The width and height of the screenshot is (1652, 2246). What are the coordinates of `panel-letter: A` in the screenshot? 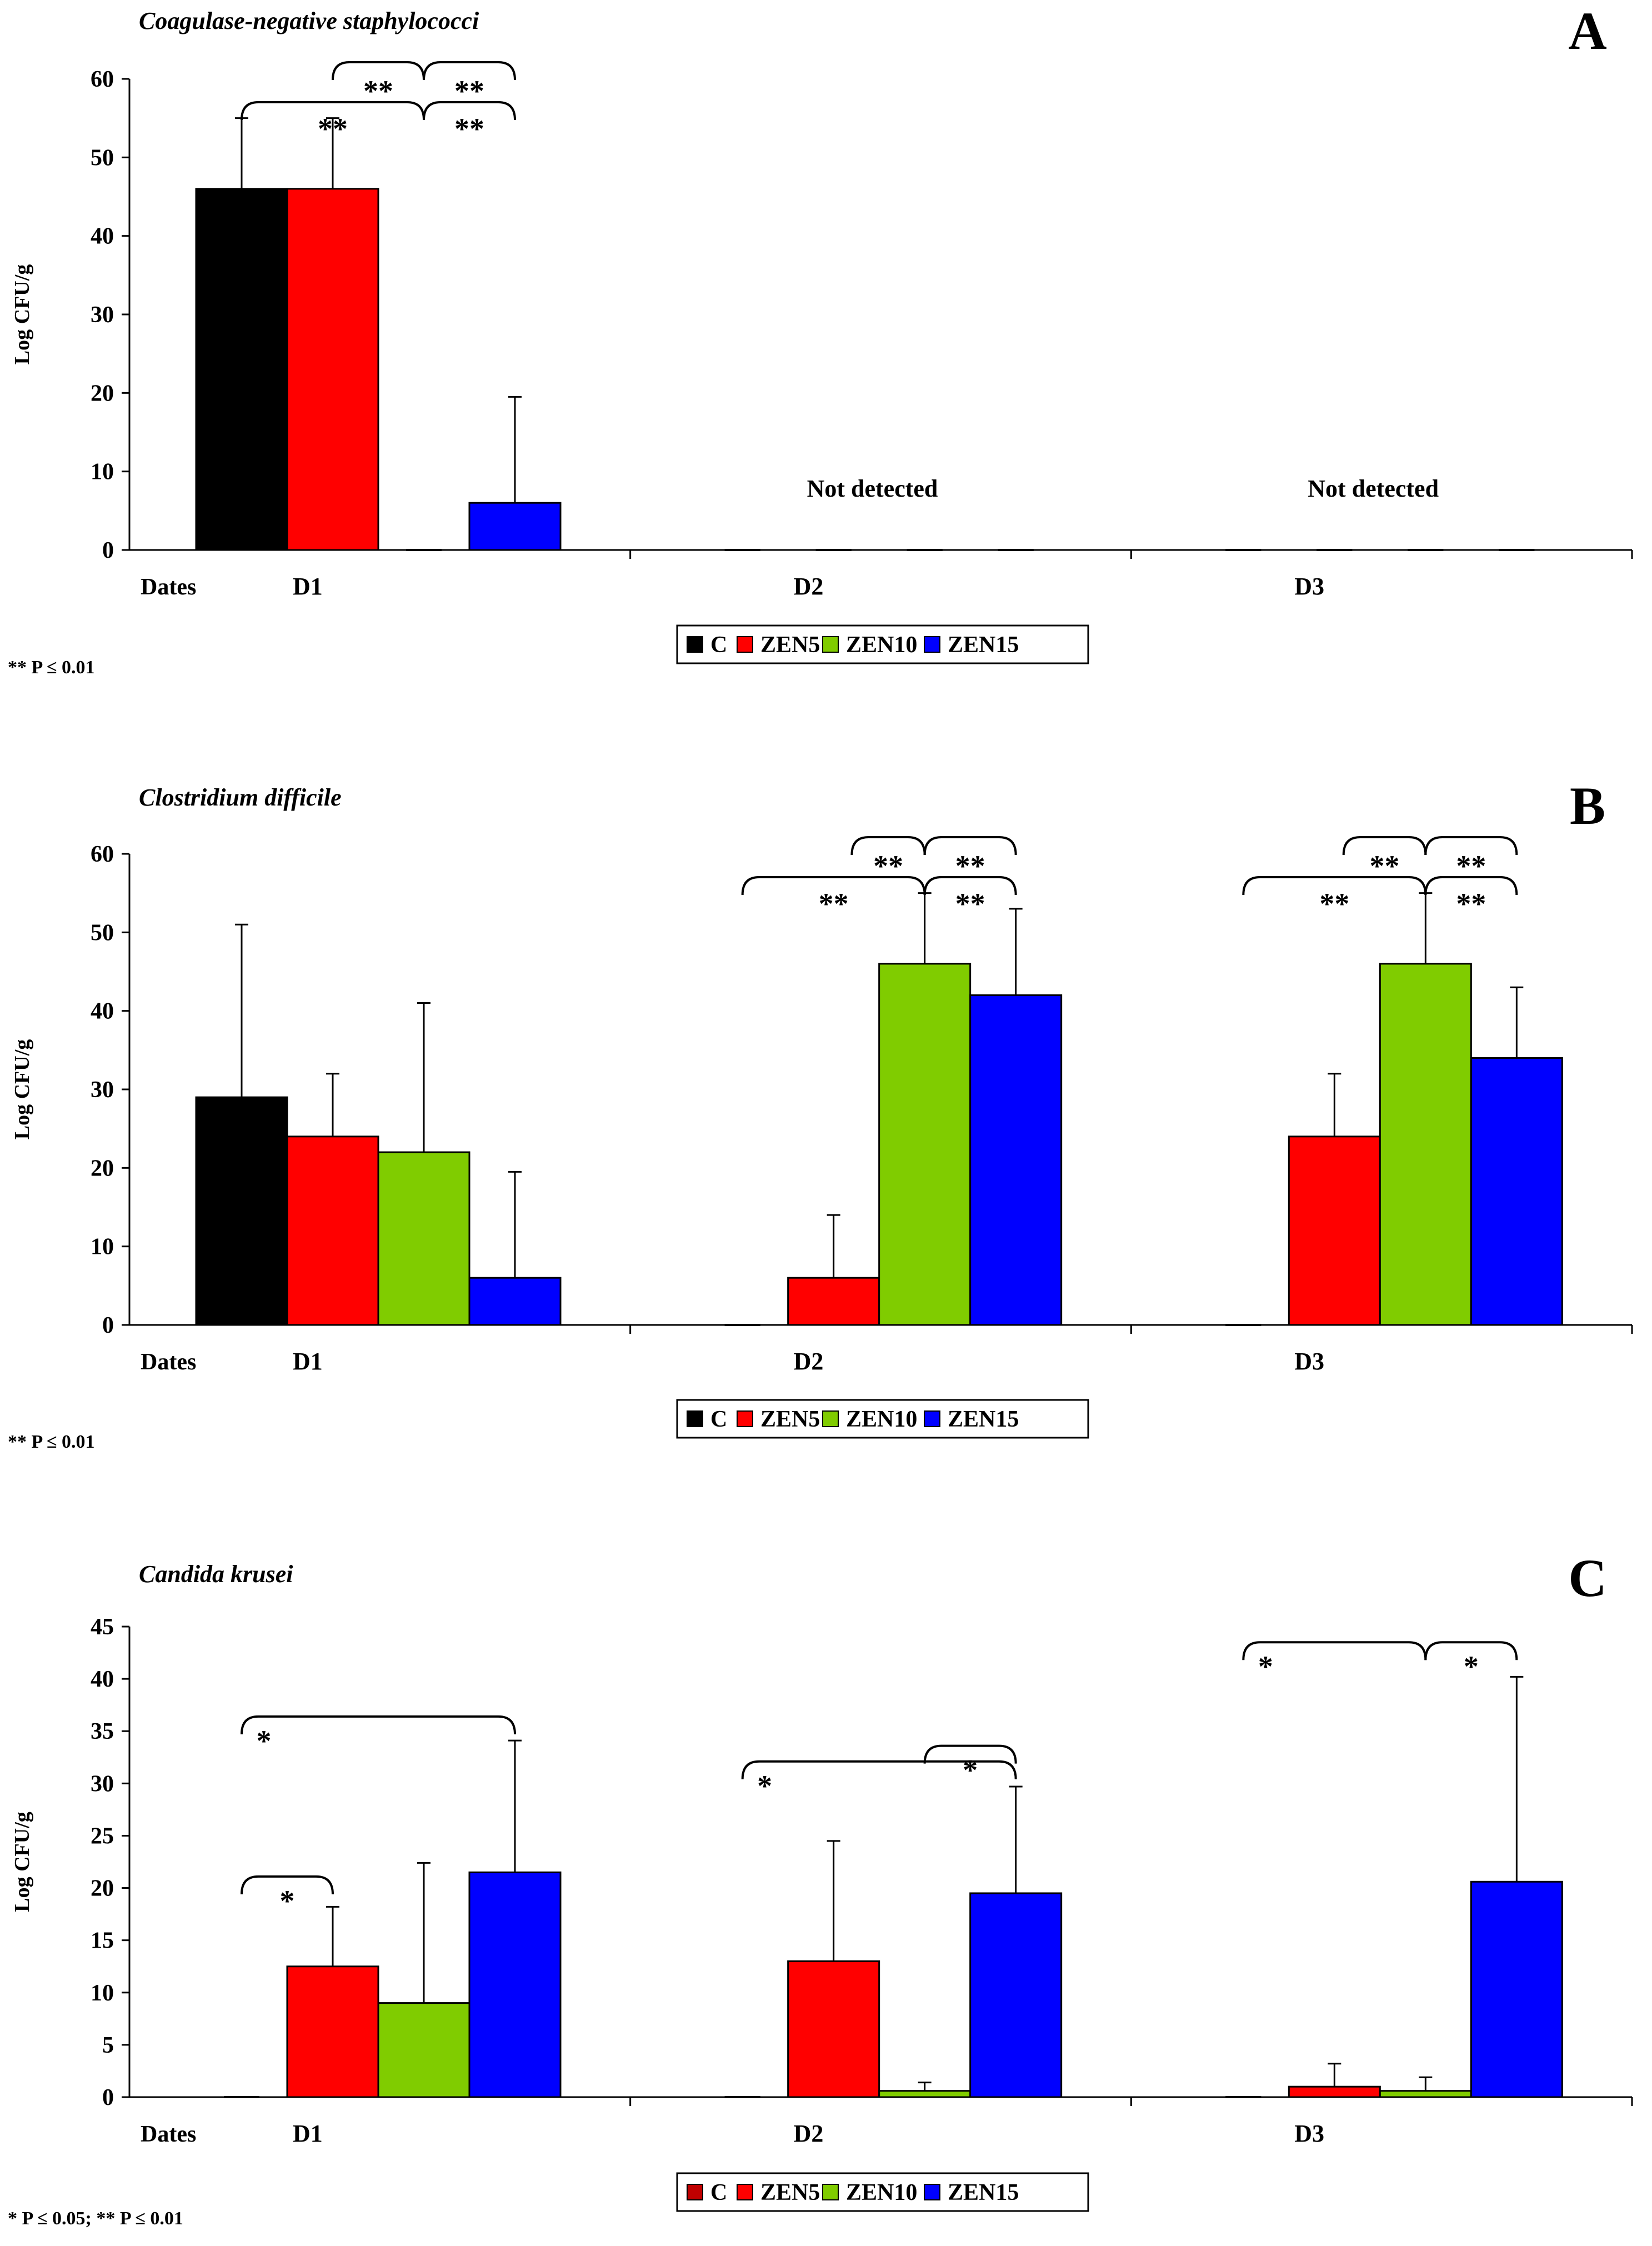 It's located at (1587, 31).